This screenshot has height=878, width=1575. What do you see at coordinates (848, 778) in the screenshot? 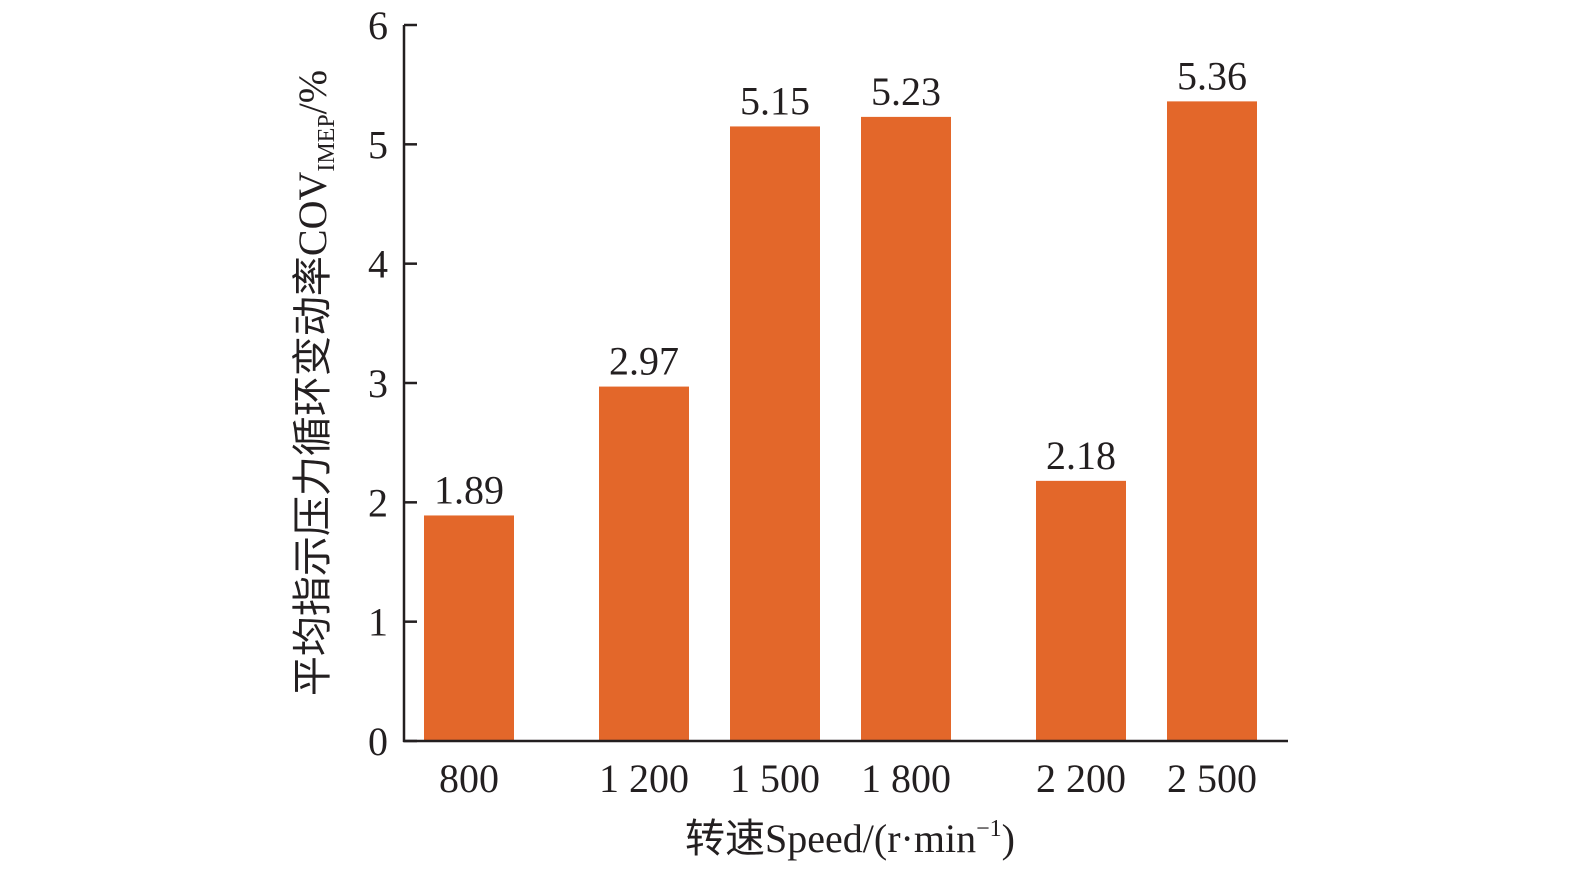
I see `x-ticks-layer: 800 1 200 1 500 1 800 2 200 2 500` at bounding box center [848, 778].